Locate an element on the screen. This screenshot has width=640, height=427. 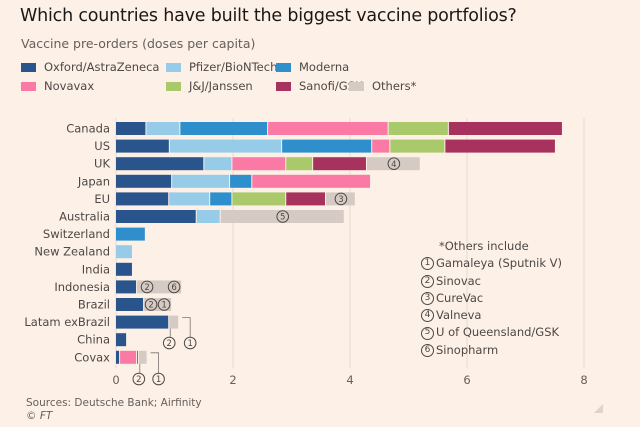
legend-item-jj-janssen: J&J/Janssen is located at coordinates (209, 86).